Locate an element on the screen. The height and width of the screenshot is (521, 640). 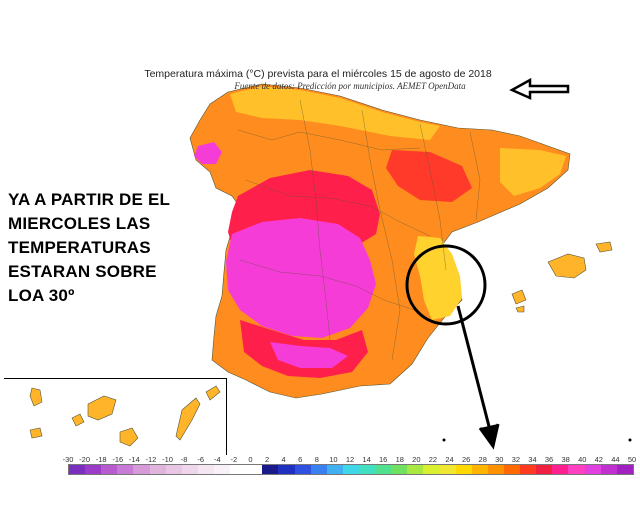
legend-tick-label: 10 is located at coordinates (333, 459).